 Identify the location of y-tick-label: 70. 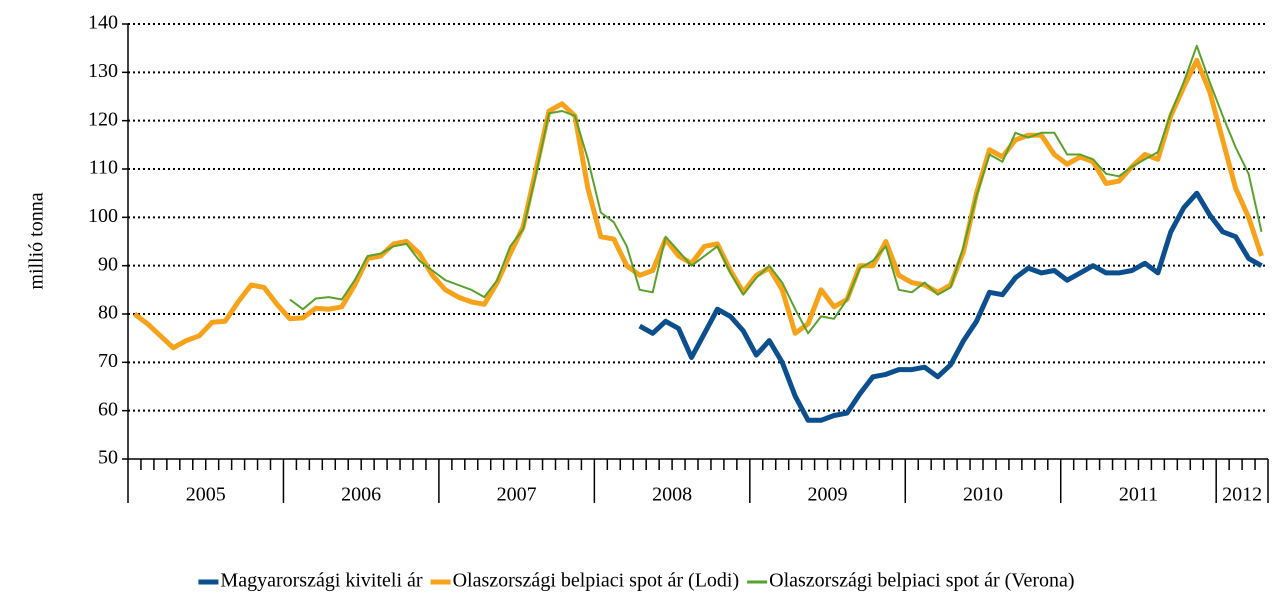
(108, 361).